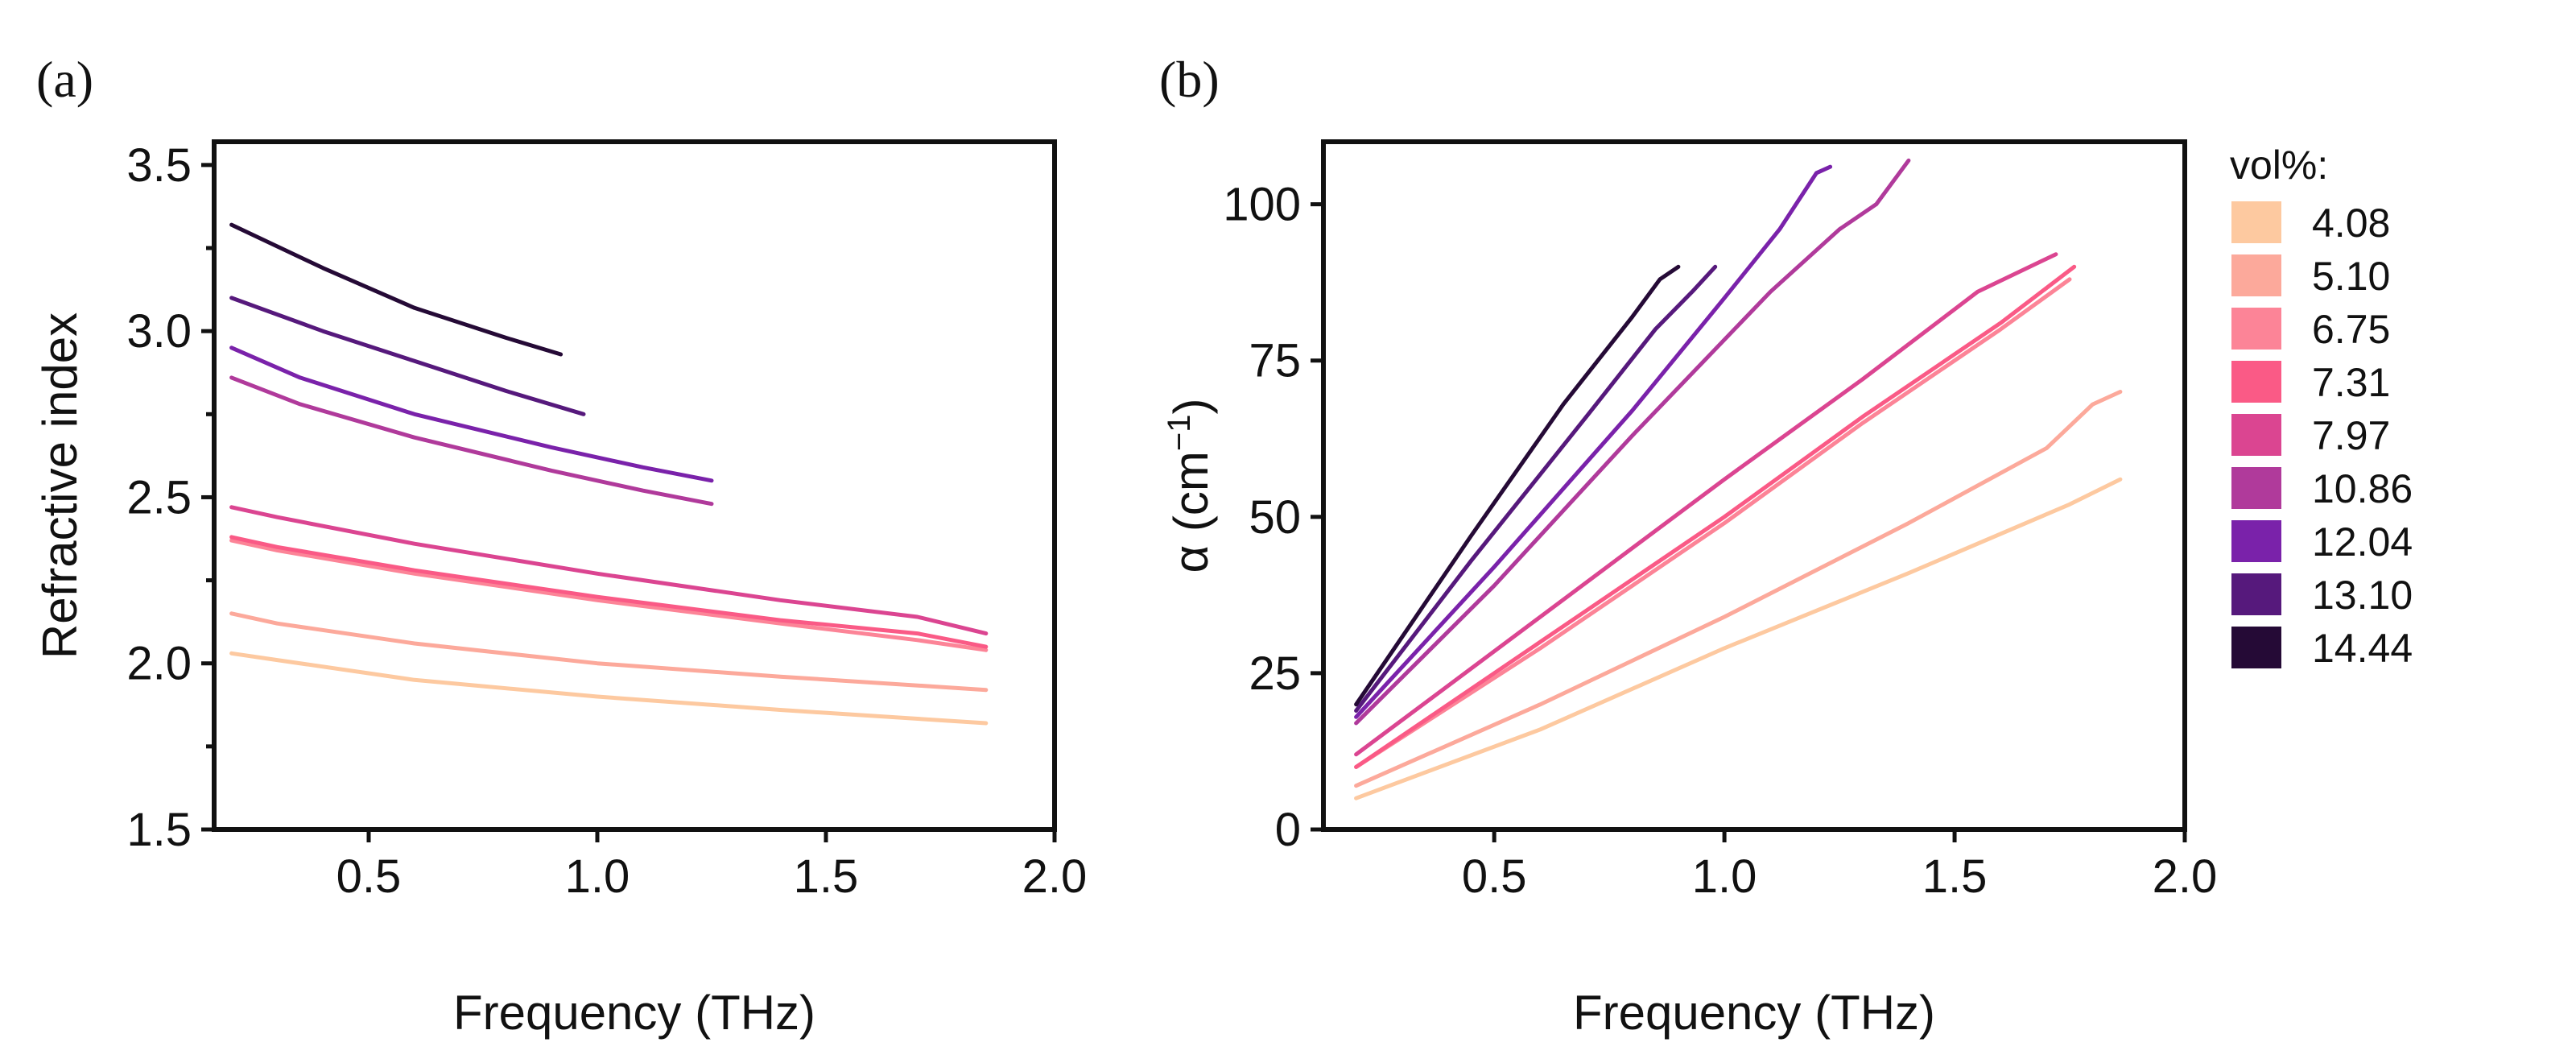 The width and height of the screenshot is (2576, 1059). I want to click on legend-label: 7.31, so click(2351, 382).